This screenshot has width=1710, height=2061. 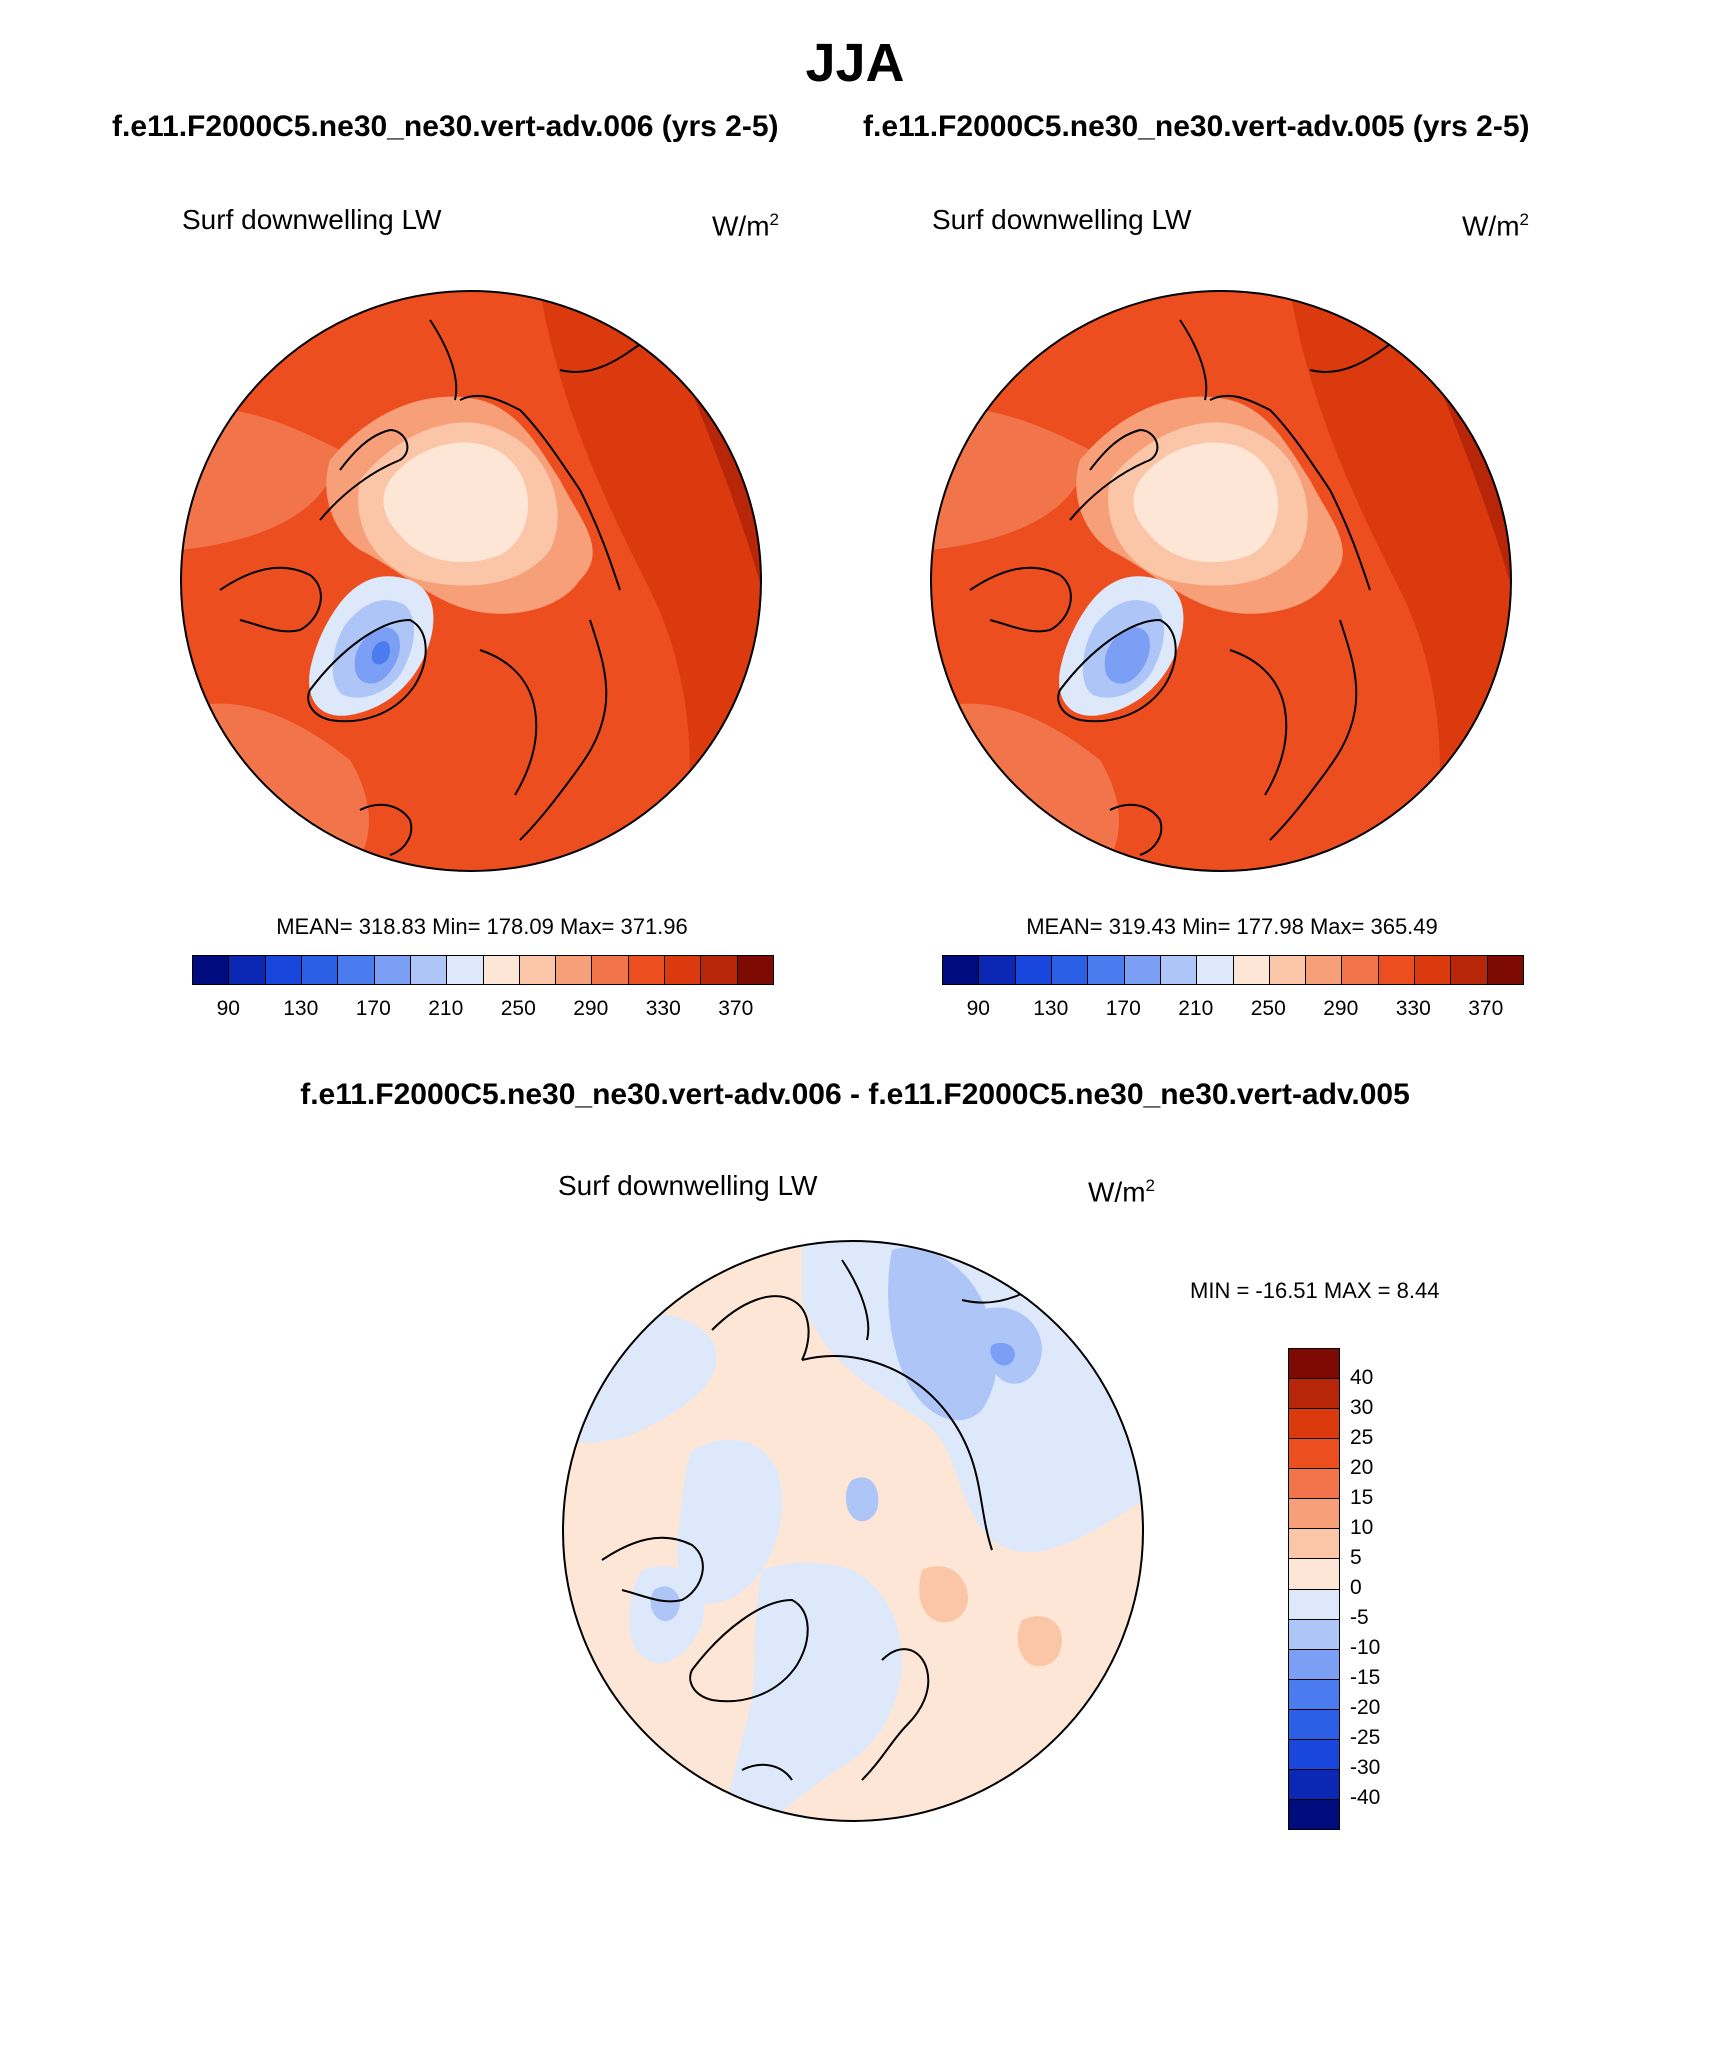 I want to click on colorbar-tick-label: -20, so click(x=1365, y=1707).